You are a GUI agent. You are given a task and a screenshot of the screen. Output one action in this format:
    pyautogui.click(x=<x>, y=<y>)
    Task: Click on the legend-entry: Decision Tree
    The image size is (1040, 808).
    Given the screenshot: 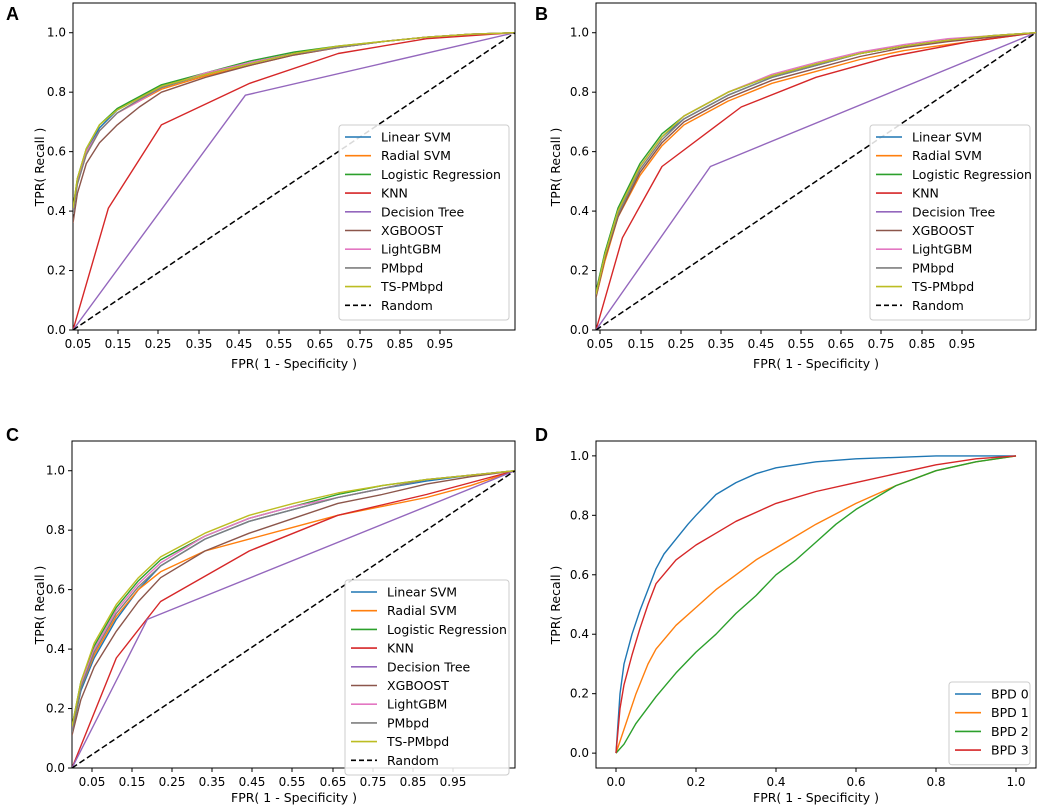 What is the action you would take?
    pyautogui.click(x=429, y=666)
    